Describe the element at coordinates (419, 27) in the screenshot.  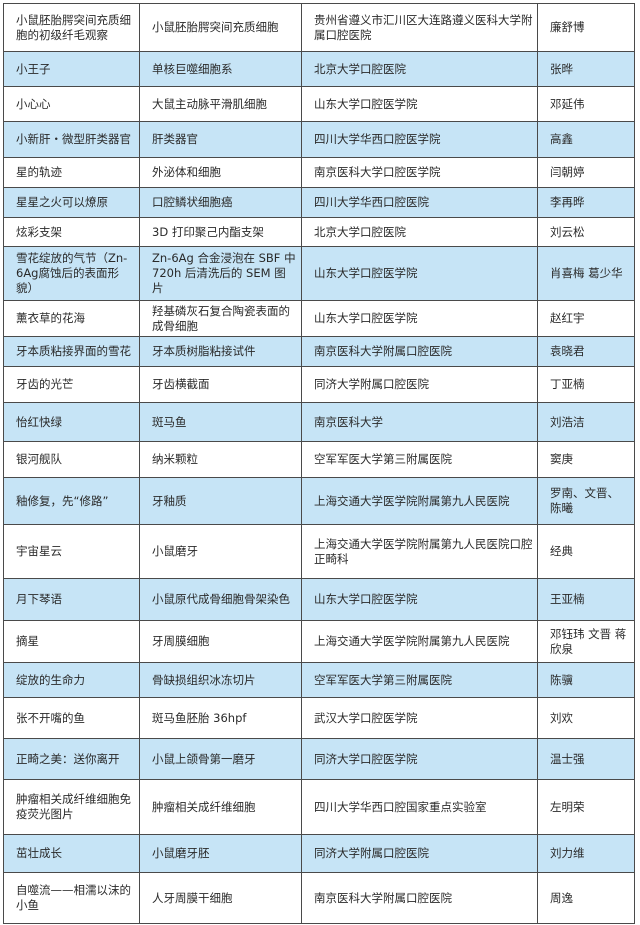
I see `cell-institution: 贵州省遵义市汇川区大连路遵义医科大学附属口腔医院` at that location.